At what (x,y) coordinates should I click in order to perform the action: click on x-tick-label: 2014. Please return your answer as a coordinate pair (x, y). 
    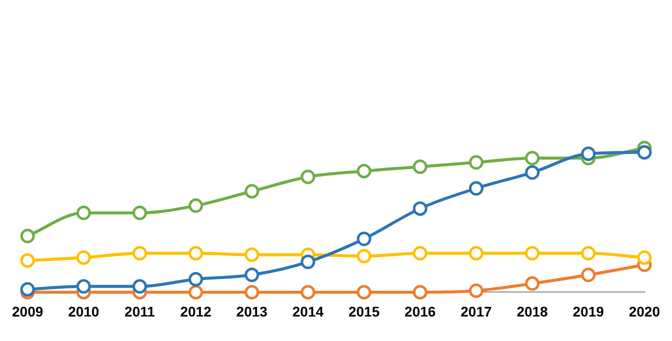
    Looking at the image, I should click on (308, 311).